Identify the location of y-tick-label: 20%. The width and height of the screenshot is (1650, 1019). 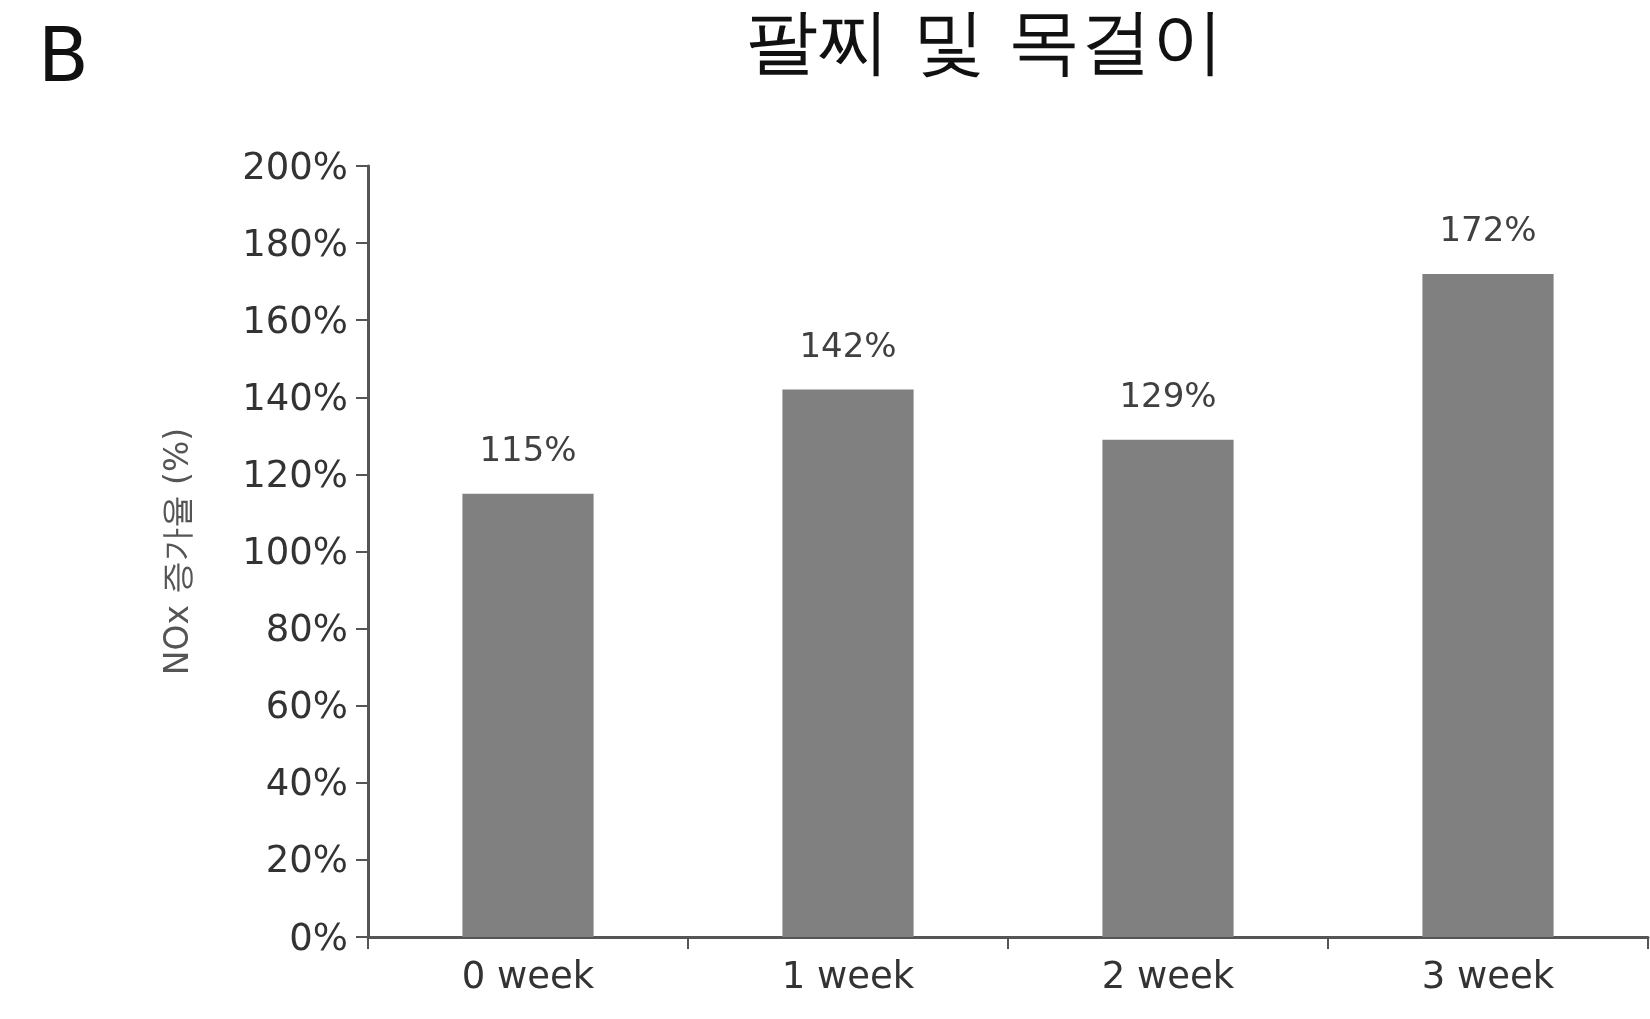
(306, 860).